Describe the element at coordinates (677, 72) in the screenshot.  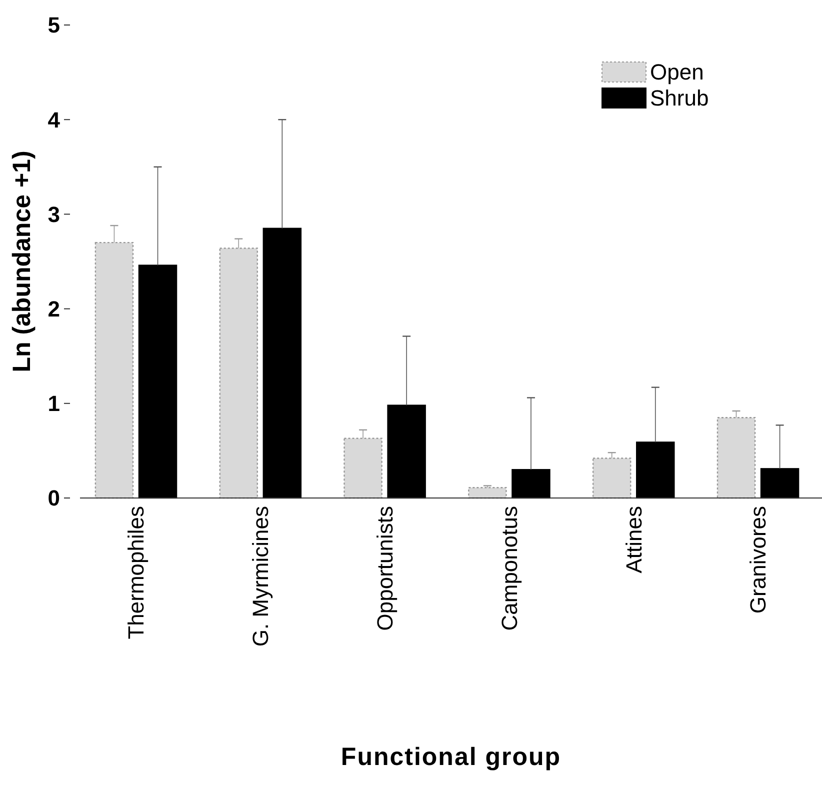
I see `legend-label: Open` at that location.